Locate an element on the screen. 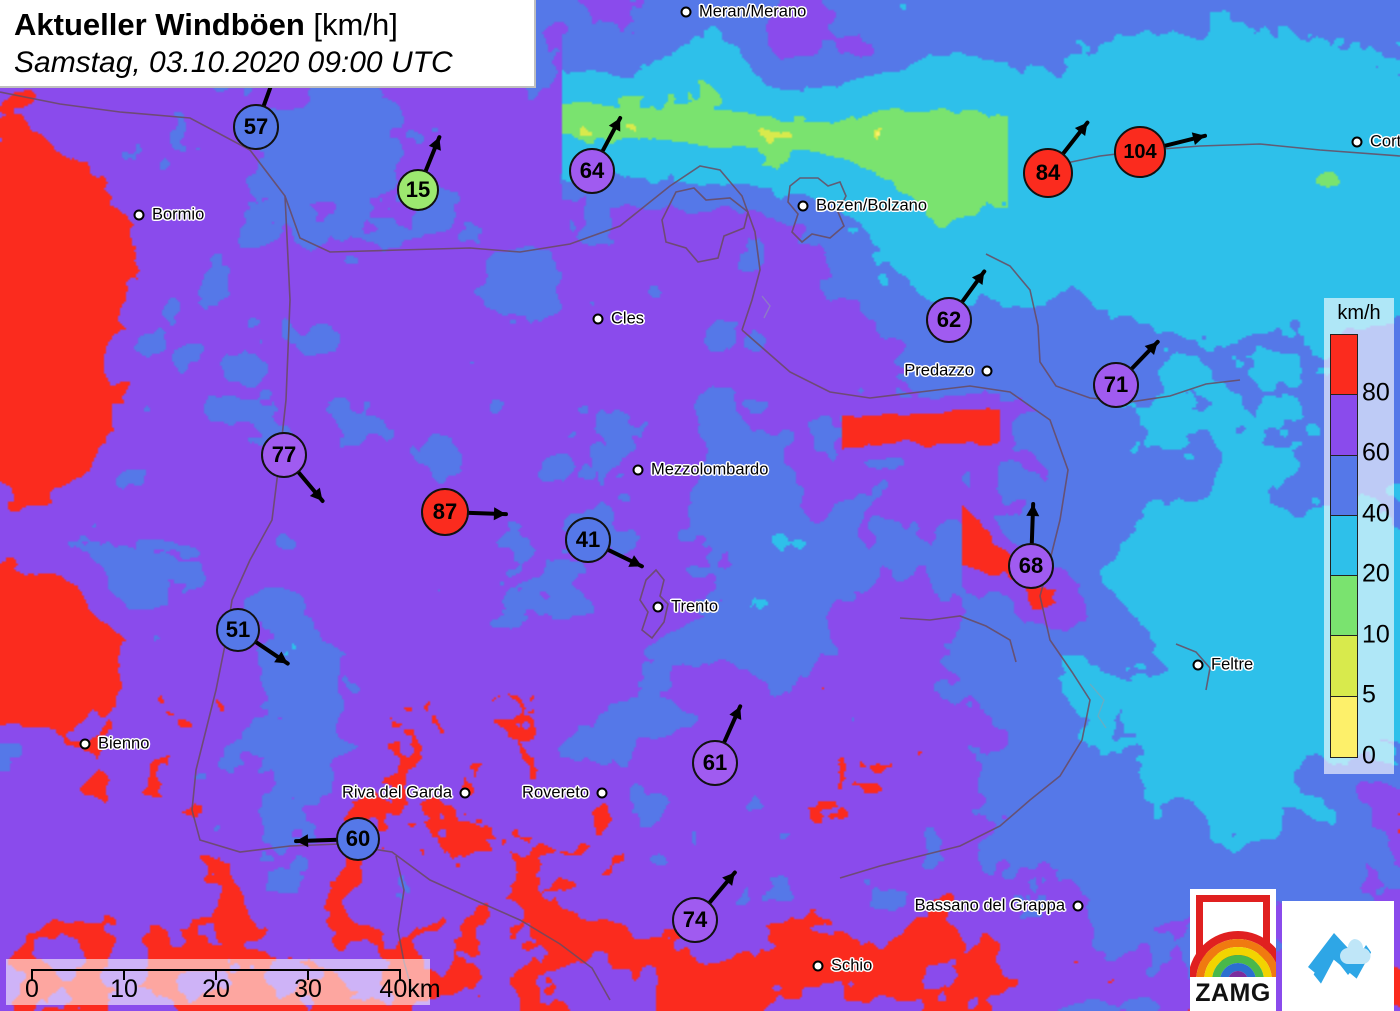 The height and width of the screenshot is (1011, 1400). station-value-bubble: 104 is located at coordinates (1140, 152).